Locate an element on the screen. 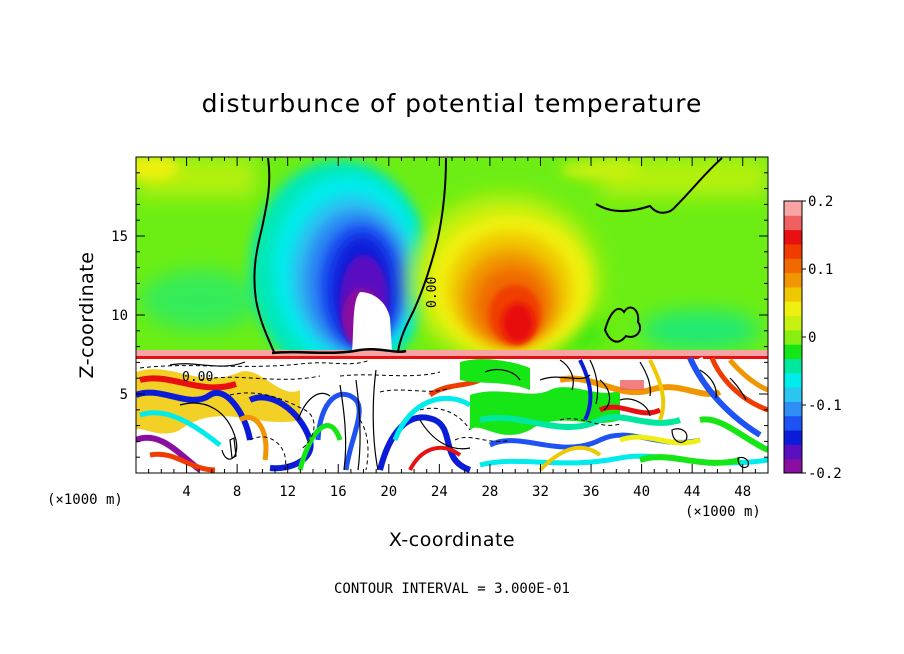 The image size is (904, 654). colorbar-tick-label: 0.1 is located at coordinates (820, 270).